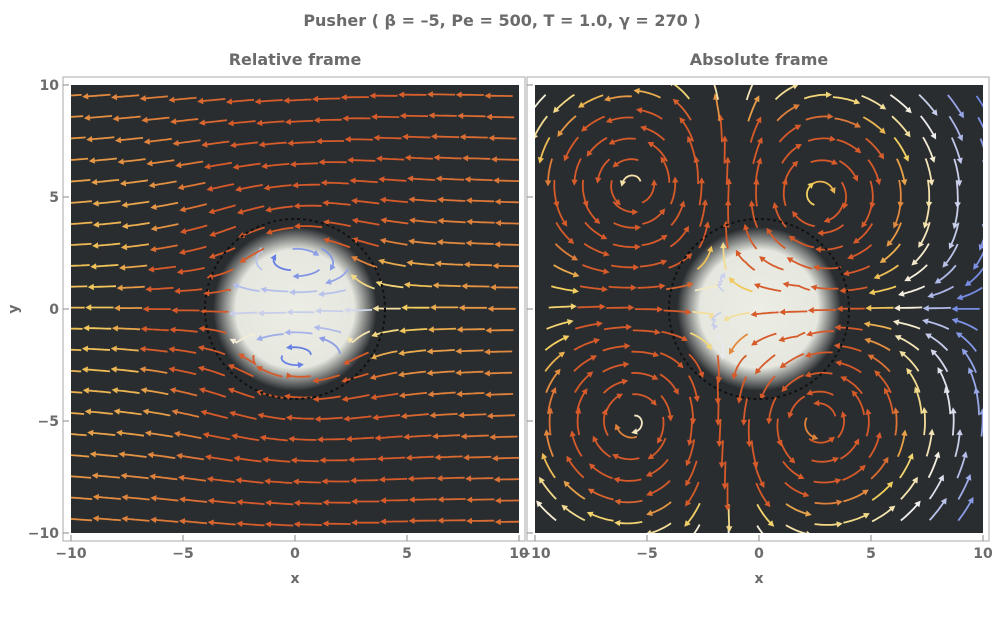  Describe the element at coordinates (54, 310) in the screenshot. I see `y-tick-label: 0` at that location.